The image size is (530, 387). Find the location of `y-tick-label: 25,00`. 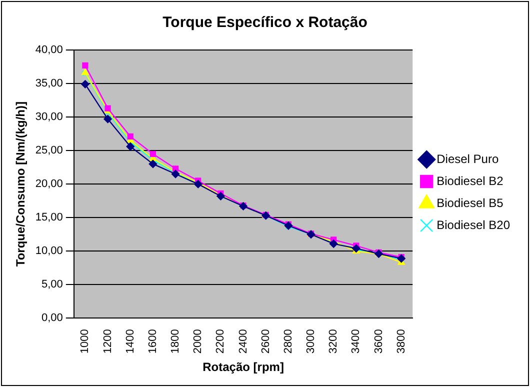

y-tick-label: 25,00 is located at coordinates (49, 150).